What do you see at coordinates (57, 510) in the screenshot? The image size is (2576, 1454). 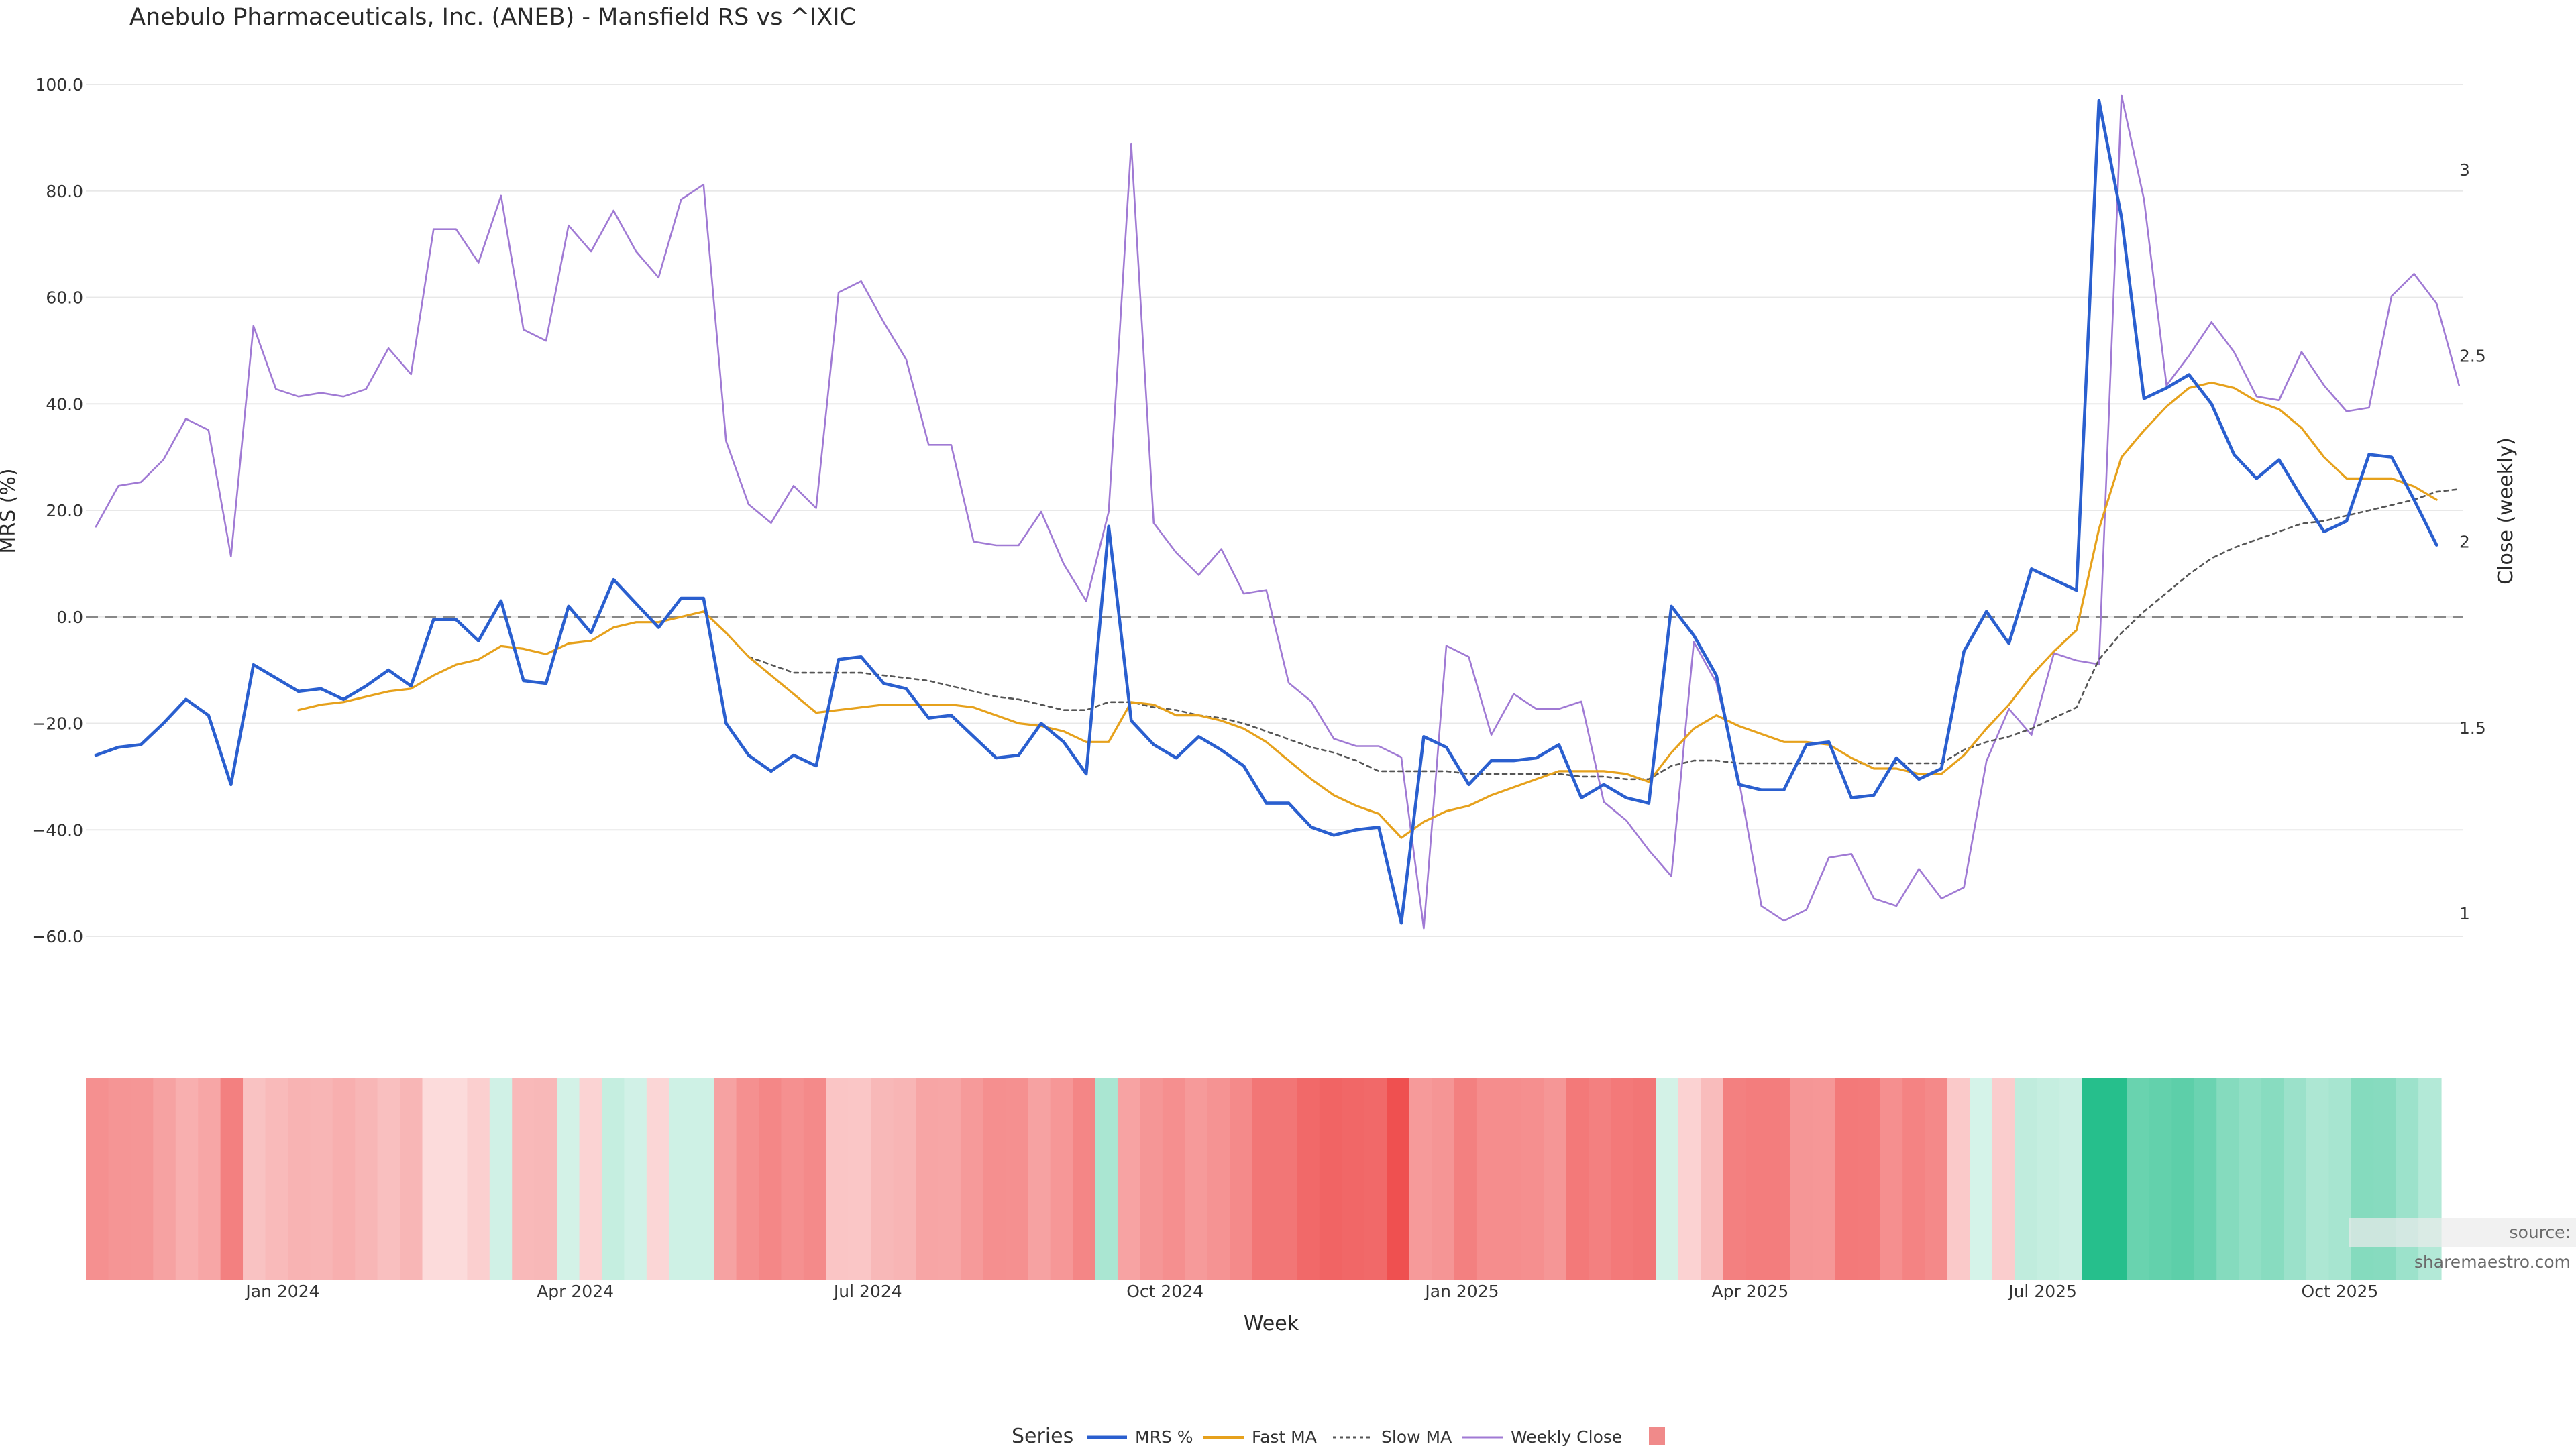 I see `y-axis-left: 100.0 80.0 60.0 40.0 20.0 0.0 −20.0 −40.0 −60.0` at bounding box center [57, 510].